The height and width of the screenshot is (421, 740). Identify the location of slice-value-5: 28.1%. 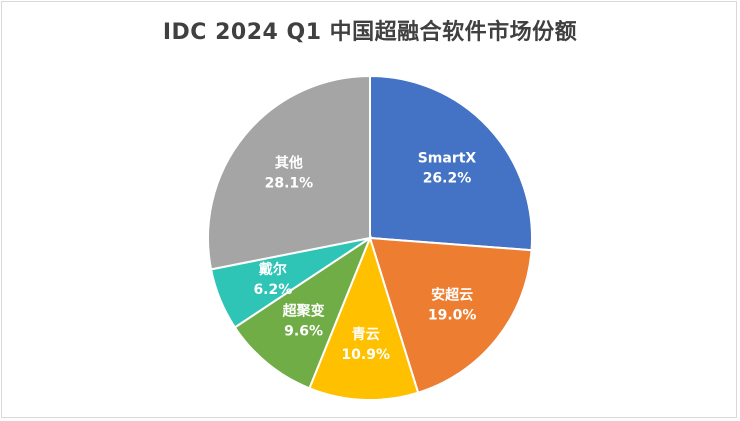
(289, 183).